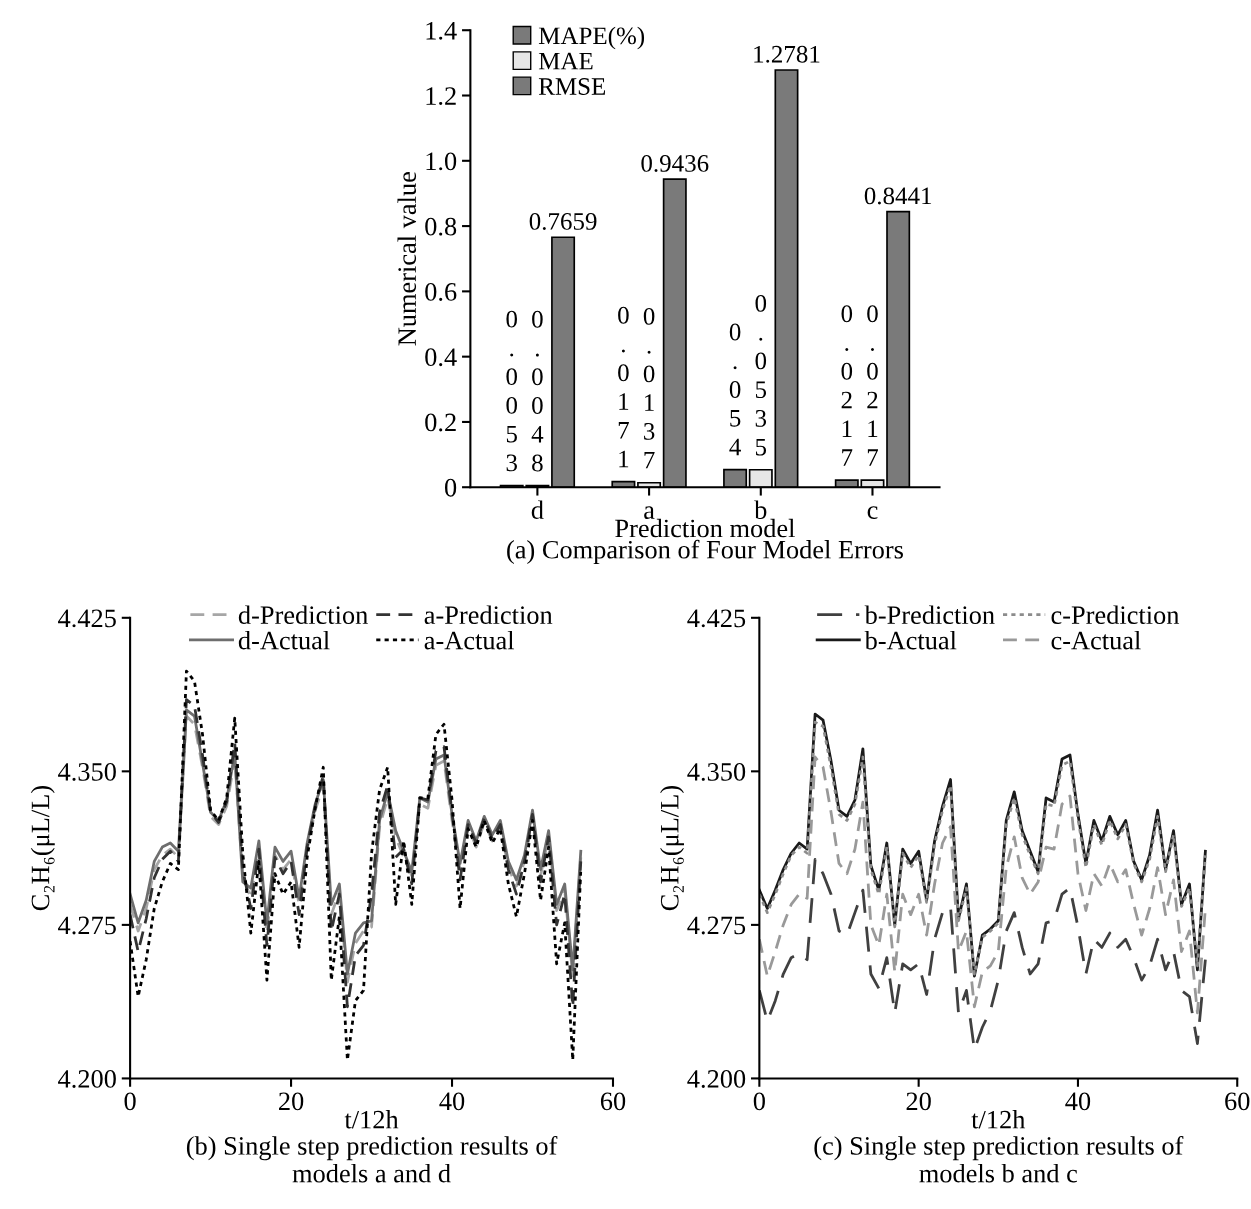  Describe the element at coordinates (441, 291) in the screenshot. I see `y-tick-label: 0.6` at that location.